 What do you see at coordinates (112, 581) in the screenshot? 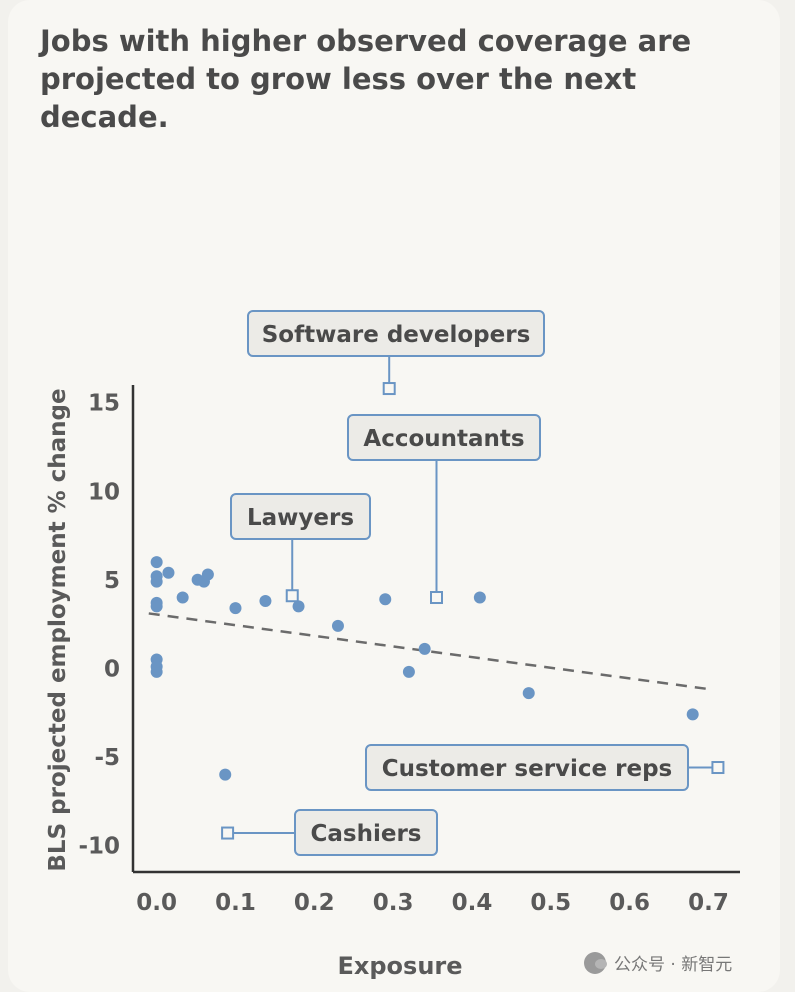
I see `y-tick-label: 5` at bounding box center [112, 581].